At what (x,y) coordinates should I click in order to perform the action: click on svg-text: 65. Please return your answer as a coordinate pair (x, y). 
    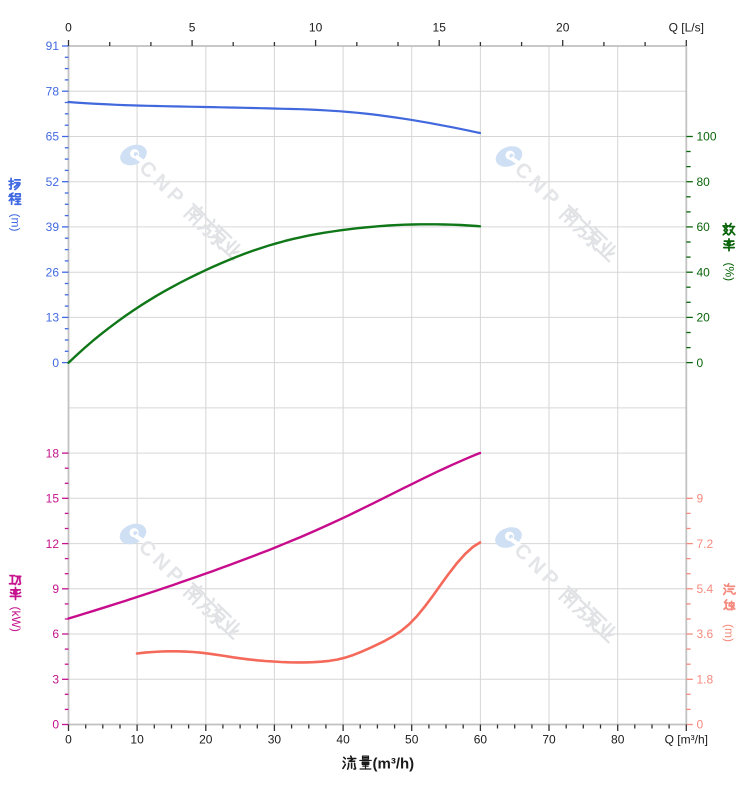
    Looking at the image, I should click on (53, 137).